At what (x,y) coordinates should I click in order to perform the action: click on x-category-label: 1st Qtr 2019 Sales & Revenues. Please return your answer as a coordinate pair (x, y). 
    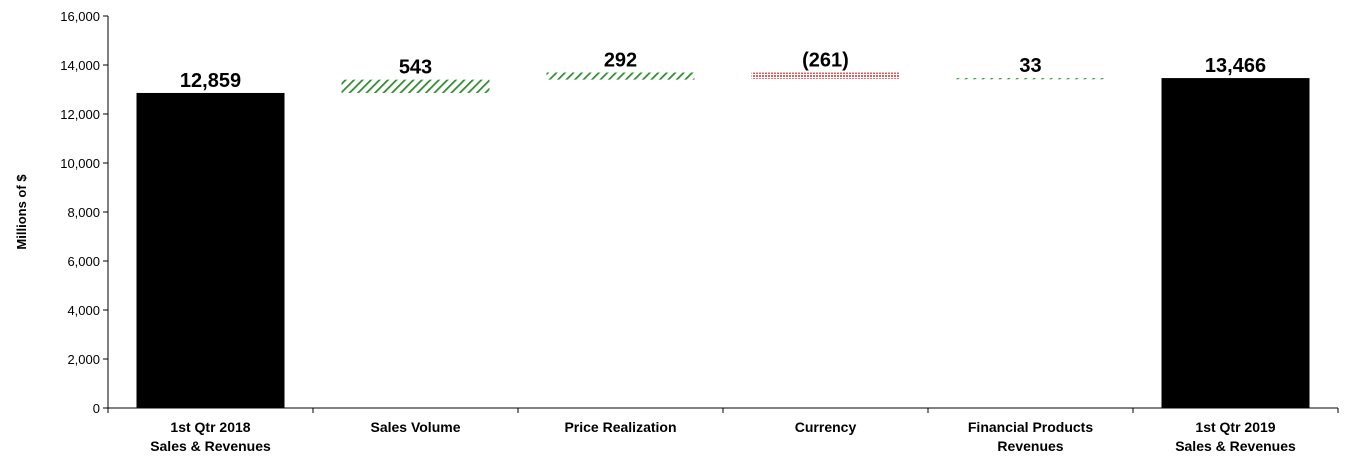
    Looking at the image, I should click on (1235, 436).